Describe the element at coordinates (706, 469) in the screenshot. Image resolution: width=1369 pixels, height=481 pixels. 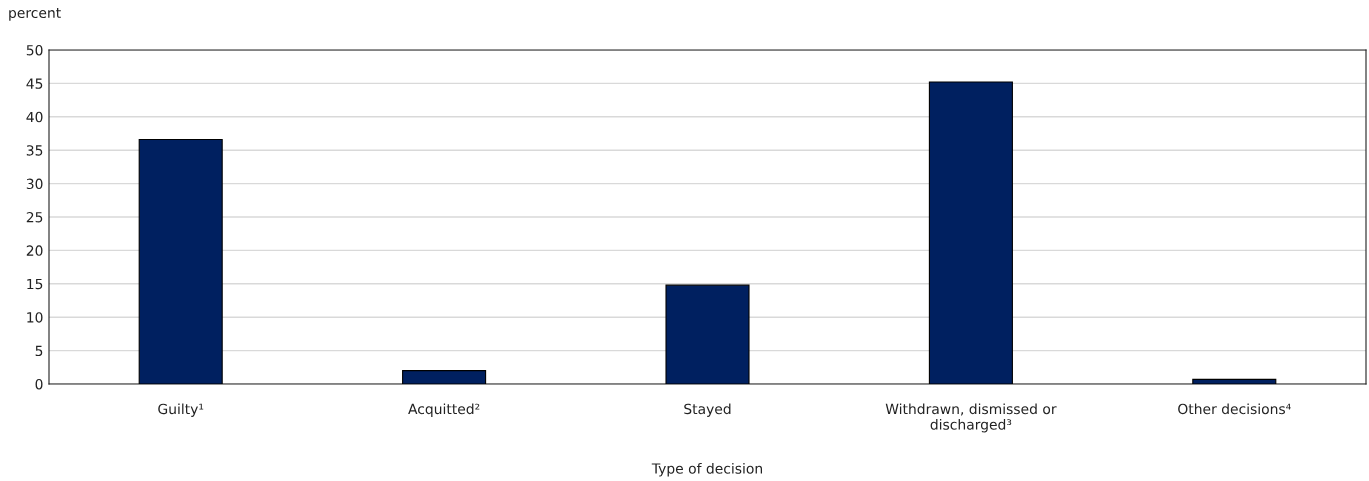
I see `x-axis-title: Type of decision` at that location.